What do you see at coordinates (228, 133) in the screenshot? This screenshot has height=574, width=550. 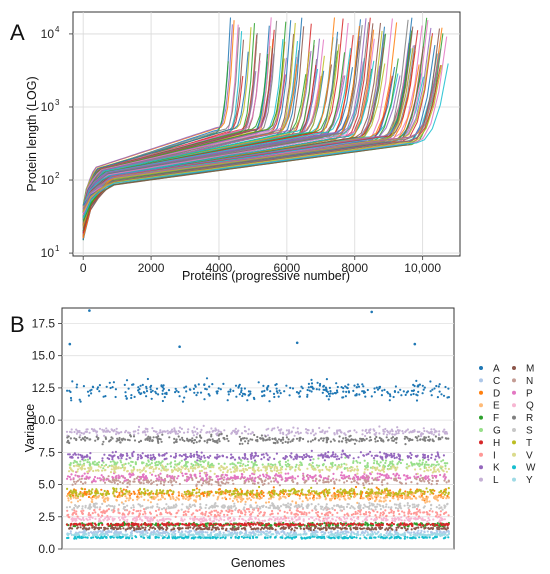 I see `panel-a-series-curve` at bounding box center [228, 133].